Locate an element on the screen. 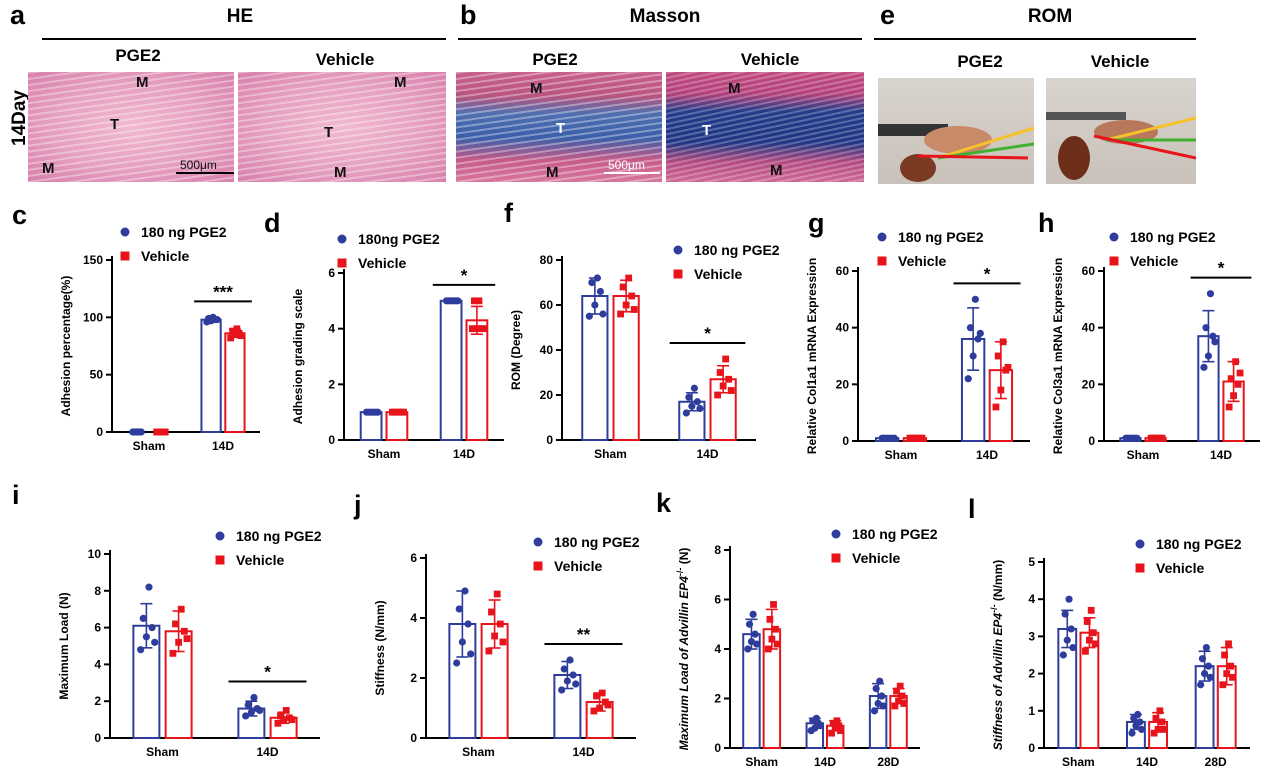 The height and width of the screenshot is (781, 1280). panel-label-k: k is located at coordinates (664, 503).